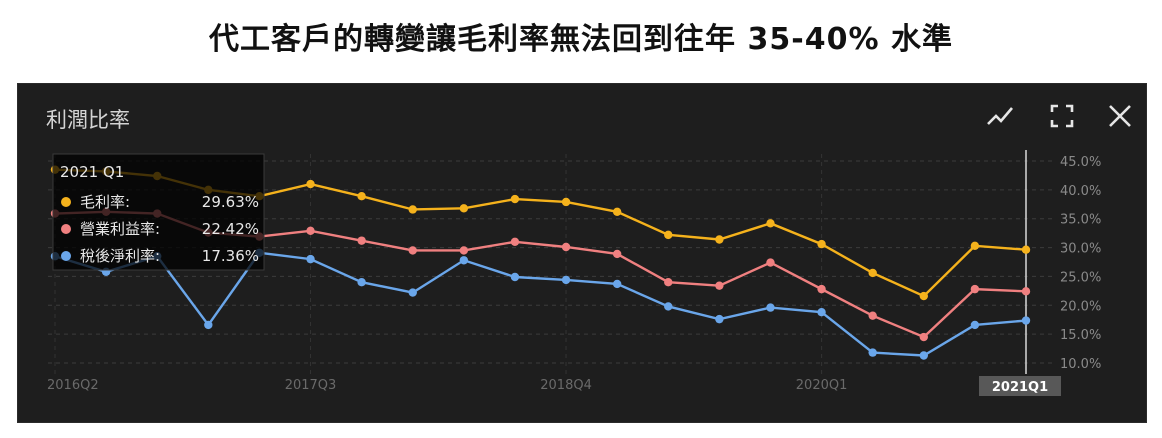 This screenshot has width=1162, height=438. Describe the element at coordinates (311, 385) in the screenshot. I see `x-tick-label: 2017Q3` at that location.